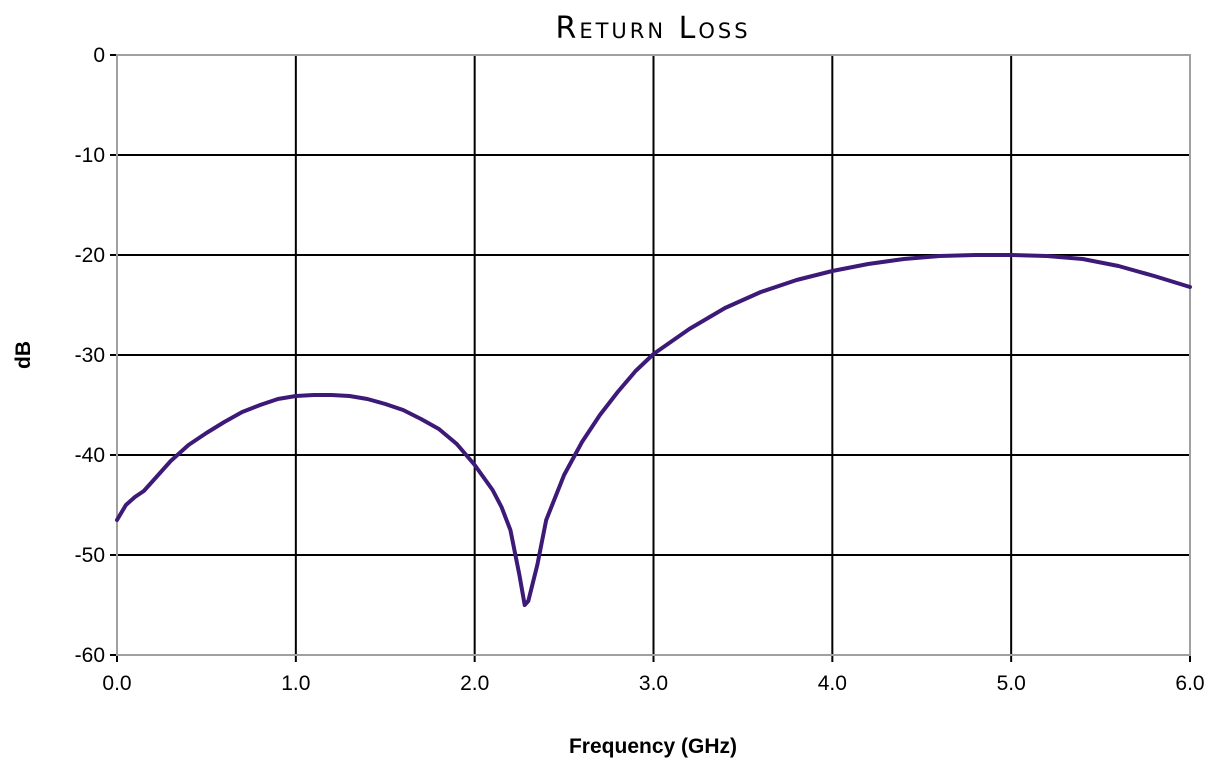 The height and width of the screenshot is (763, 1219). What do you see at coordinates (90, 255) in the screenshot?
I see `y-tick-label: -20` at bounding box center [90, 255].